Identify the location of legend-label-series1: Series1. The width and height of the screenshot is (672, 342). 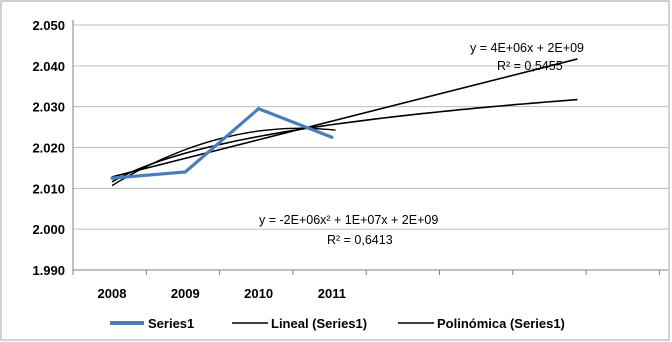
(171, 323).